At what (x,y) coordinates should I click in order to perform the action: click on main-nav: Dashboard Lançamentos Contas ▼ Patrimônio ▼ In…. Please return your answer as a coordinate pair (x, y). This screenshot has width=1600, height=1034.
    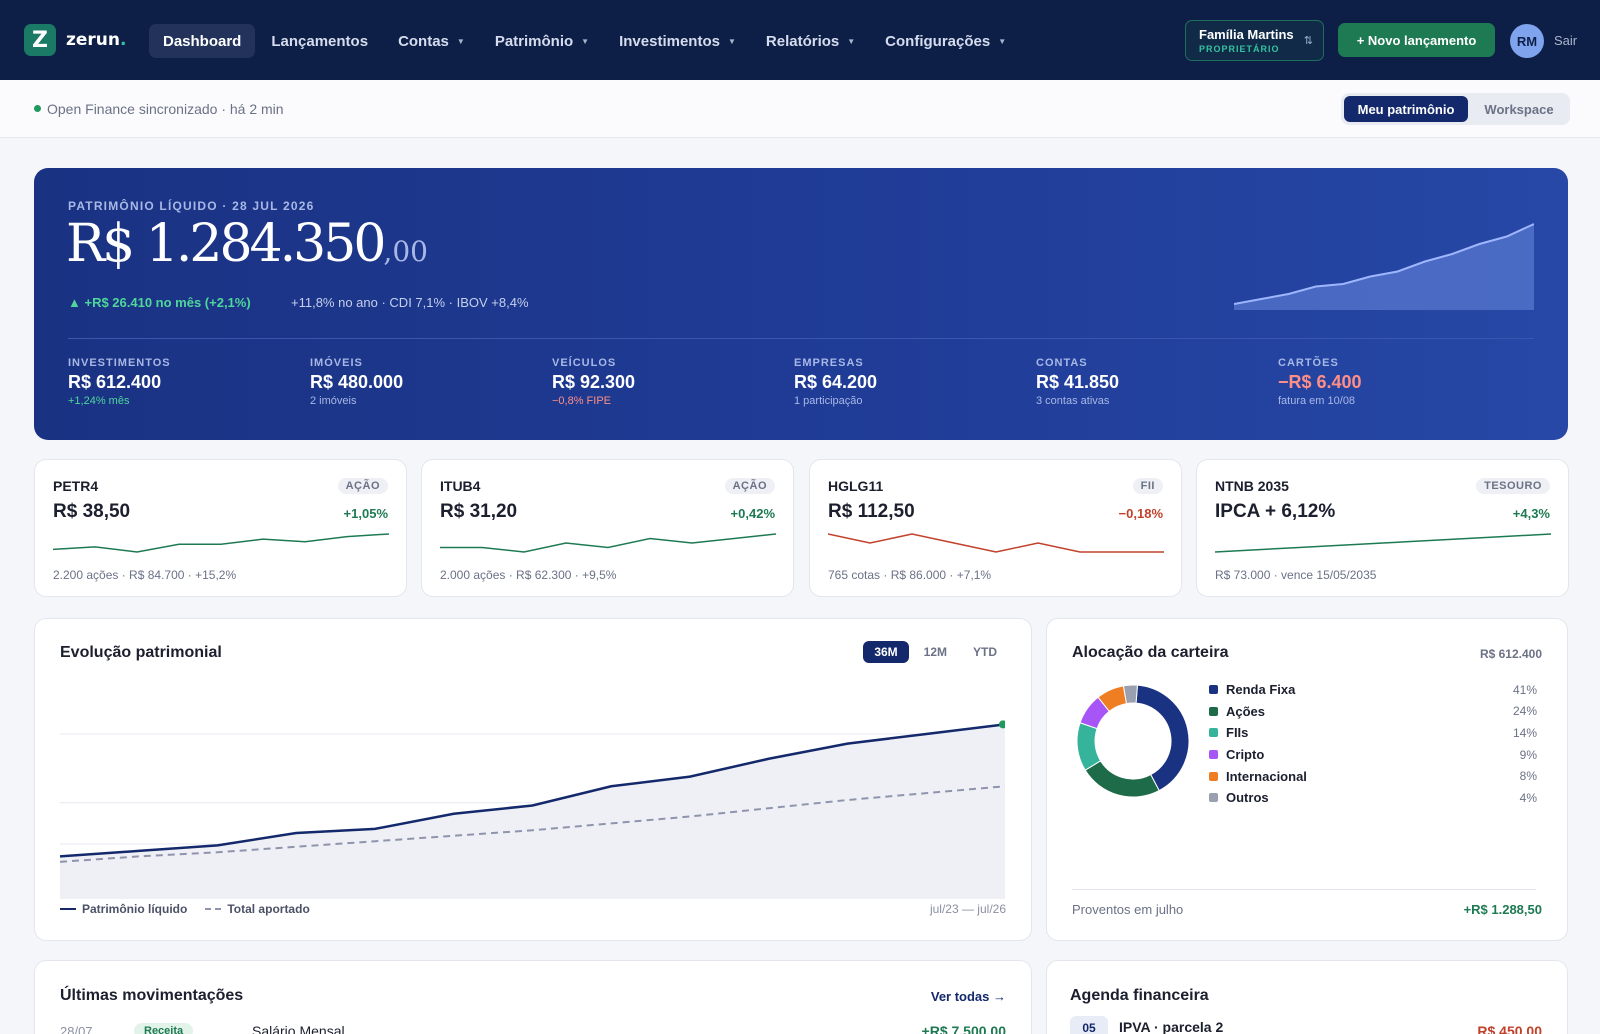
    Looking at the image, I should click on (585, 41).